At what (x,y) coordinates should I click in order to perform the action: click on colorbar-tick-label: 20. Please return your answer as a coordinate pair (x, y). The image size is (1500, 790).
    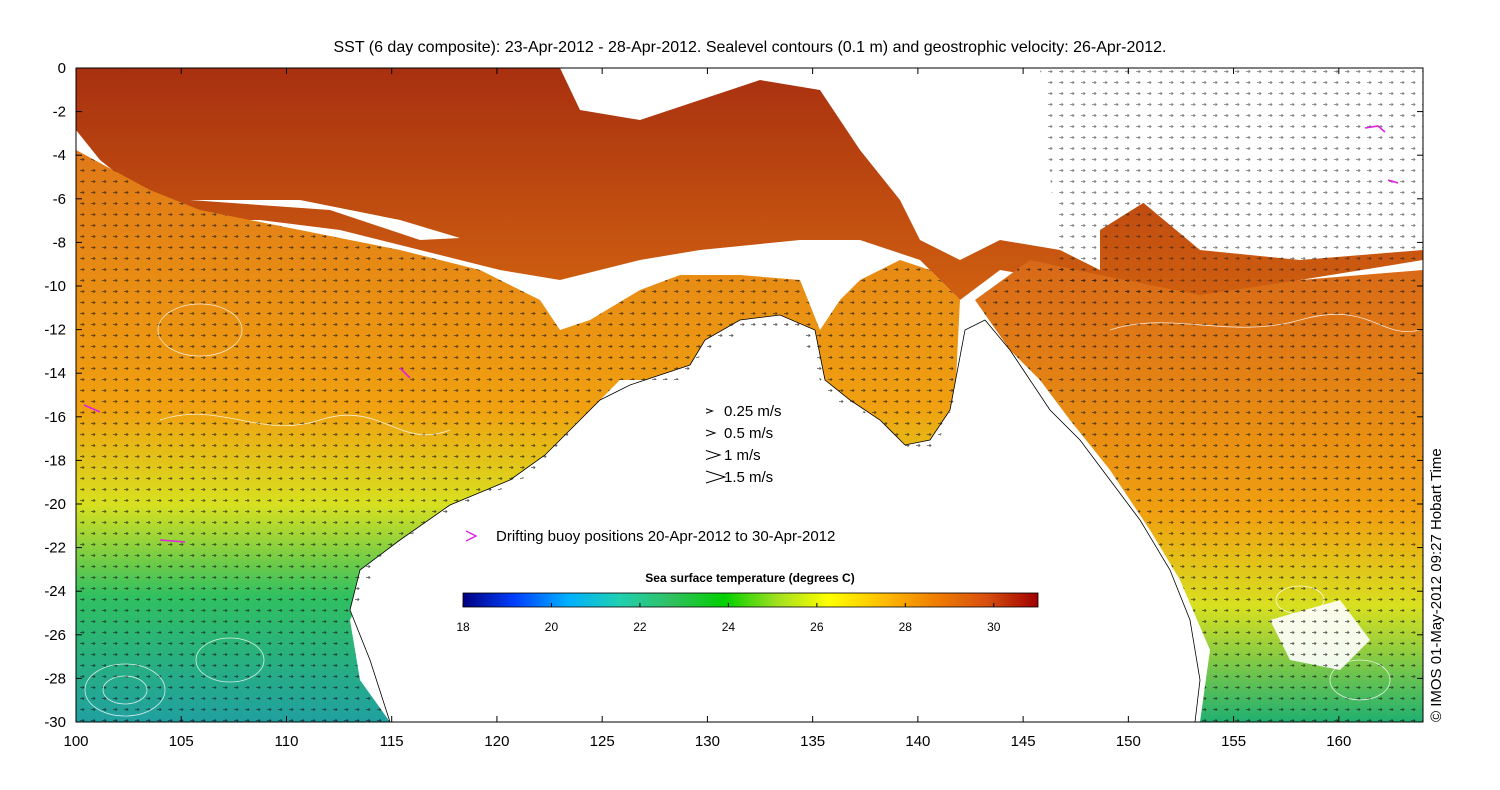
    Looking at the image, I should click on (552, 627).